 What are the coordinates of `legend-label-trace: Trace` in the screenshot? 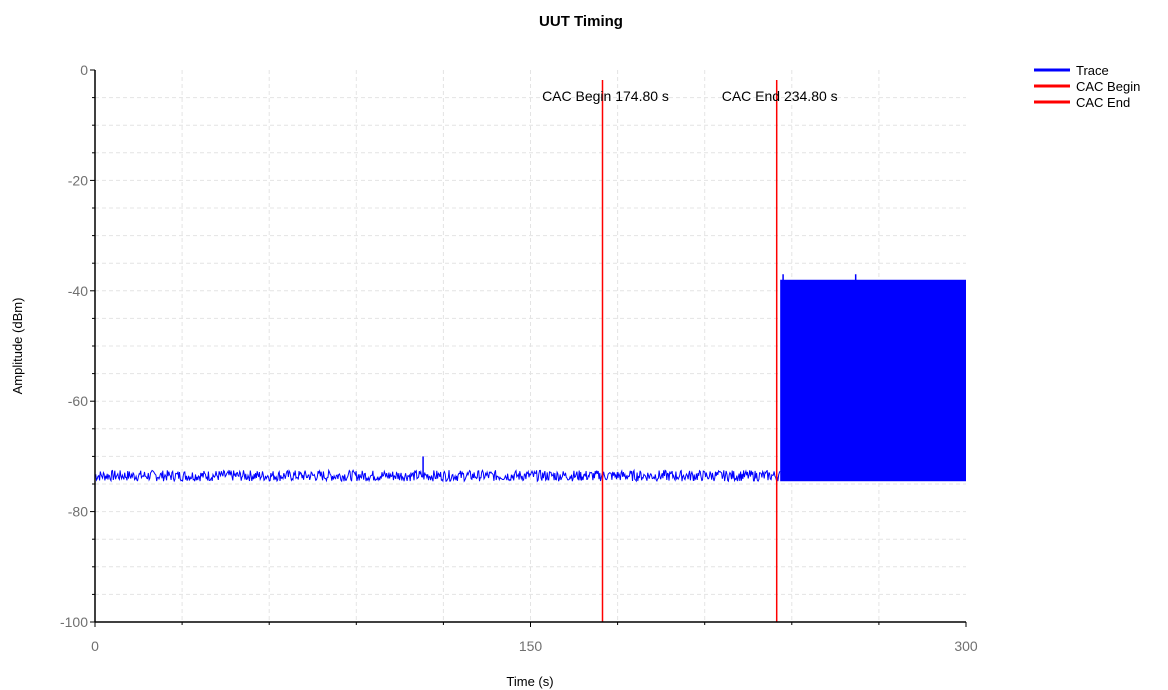 It's located at (1092, 70).